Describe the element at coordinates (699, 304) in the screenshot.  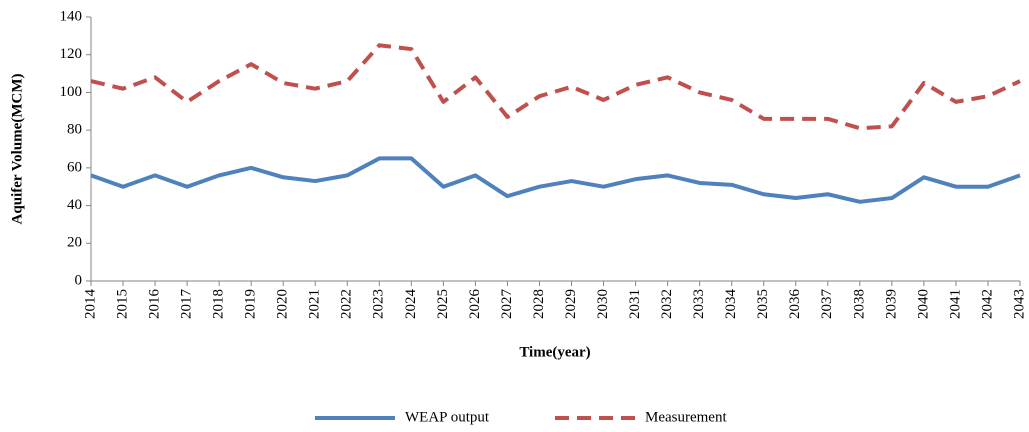
I see `x-tick-label: 2033` at that location.